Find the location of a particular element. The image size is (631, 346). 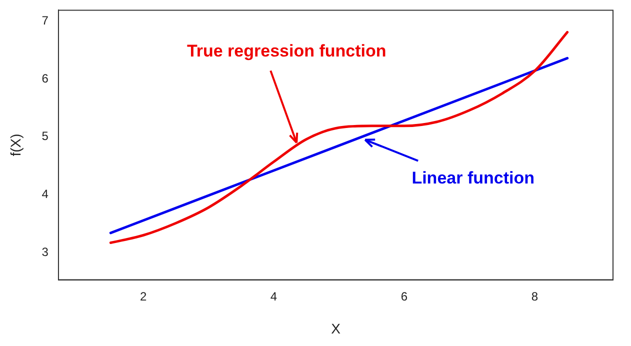

annotation: Linear function is located at coordinates (473, 178).